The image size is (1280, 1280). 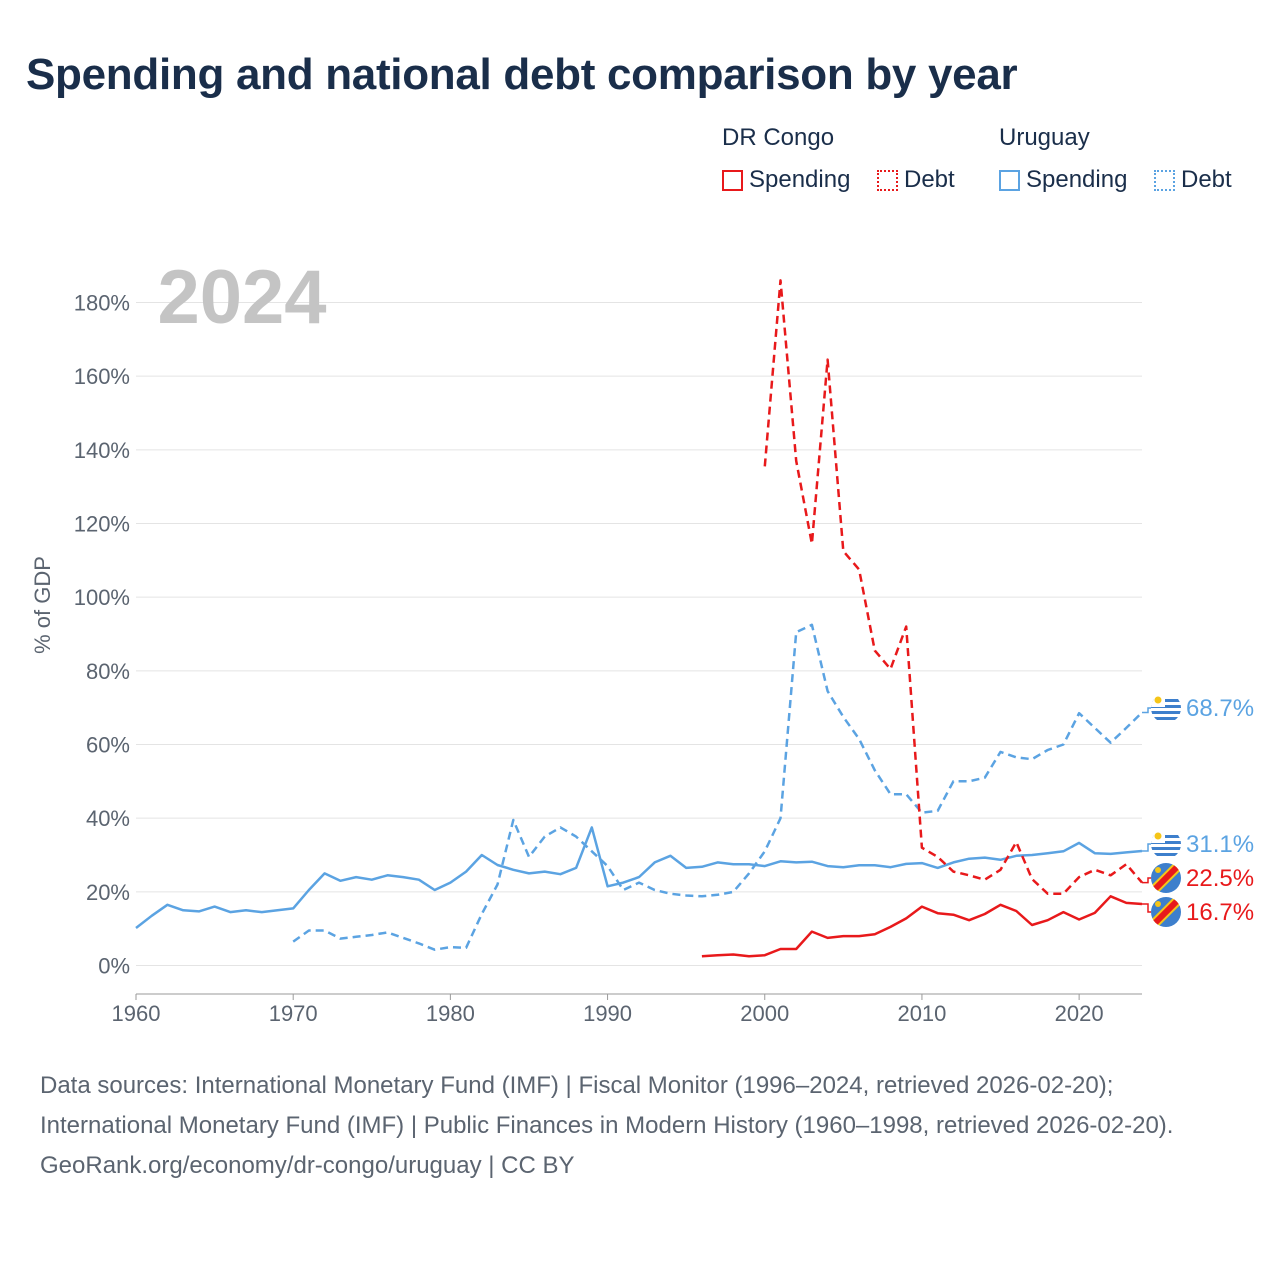 What do you see at coordinates (42, 605) in the screenshot?
I see `y-axis-label: % of GDP` at bounding box center [42, 605].